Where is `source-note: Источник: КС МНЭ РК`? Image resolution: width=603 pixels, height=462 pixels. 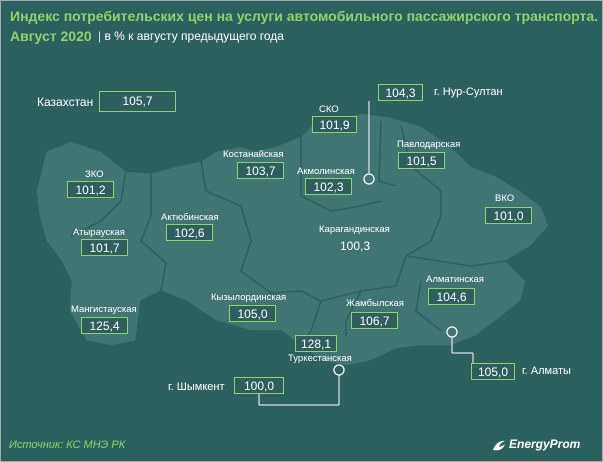
source-note: Источник: КС МНЭ РК is located at coordinates (67, 445).